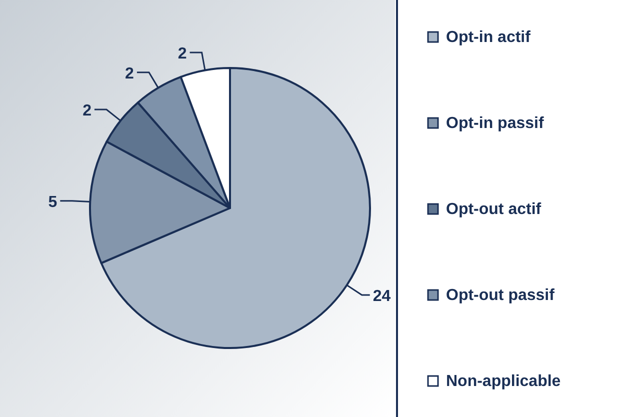 Image resolution: width=624 pixels, height=417 pixels. Describe the element at coordinates (53, 202) in the screenshot. I see `data-label: 5` at that location.